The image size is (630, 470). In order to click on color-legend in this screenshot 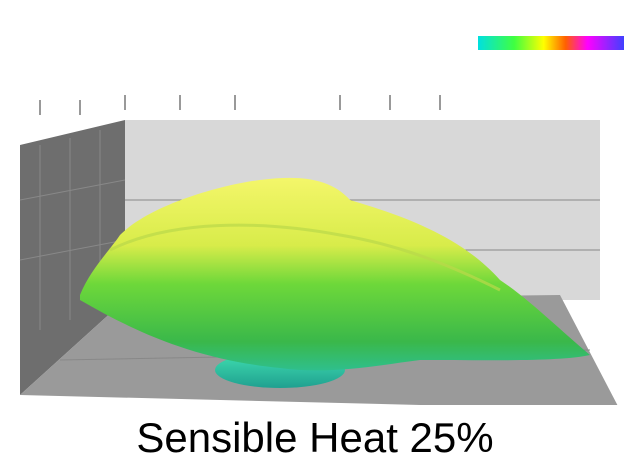, I will do `click(551, 43)`.